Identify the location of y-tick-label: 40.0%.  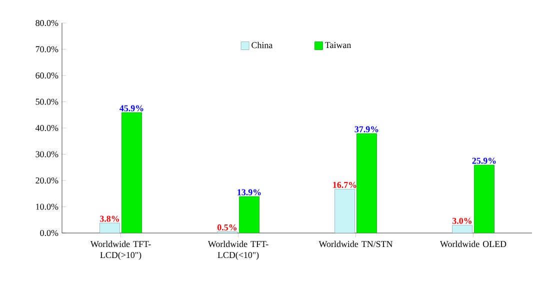
(46, 128).